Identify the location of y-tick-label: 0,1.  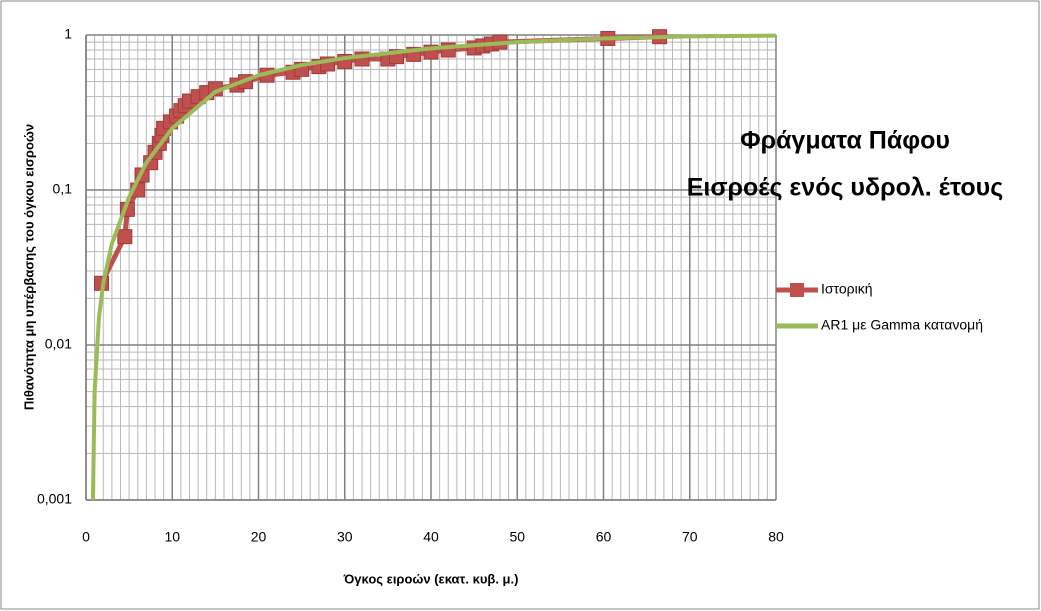
(63, 189).